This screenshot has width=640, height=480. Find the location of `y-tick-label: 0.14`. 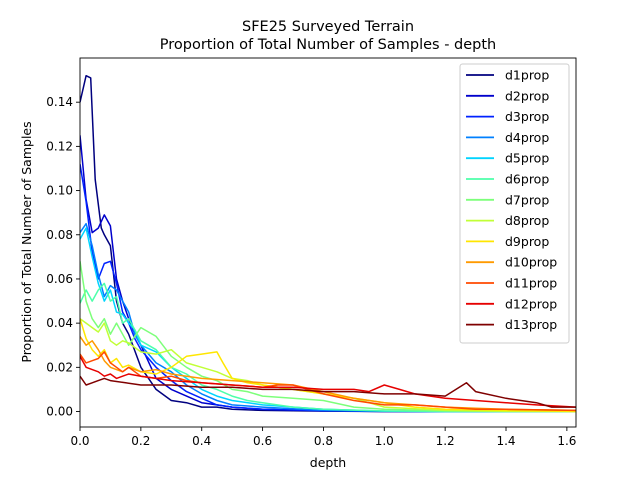

y-tick-label: 0.14 is located at coordinates (59, 102).